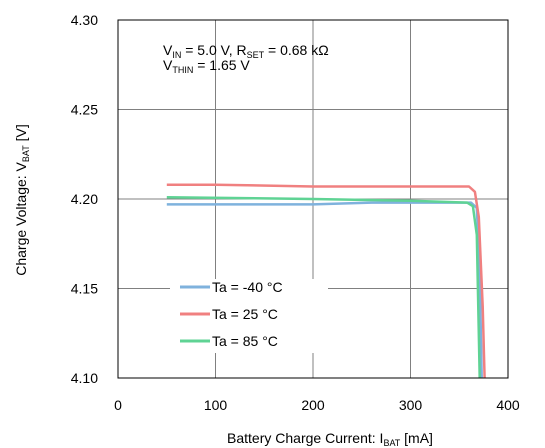 This screenshot has height=448, width=545. What do you see at coordinates (411, 405) in the screenshot?
I see `x-tick-label: 300` at bounding box center [411, 405].